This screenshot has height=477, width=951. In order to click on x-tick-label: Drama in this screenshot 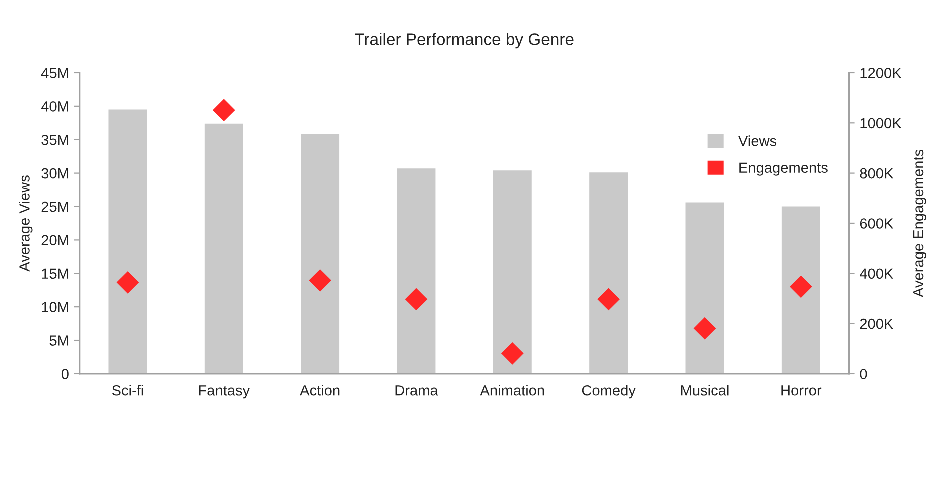, I will do `click(417, 391)`.